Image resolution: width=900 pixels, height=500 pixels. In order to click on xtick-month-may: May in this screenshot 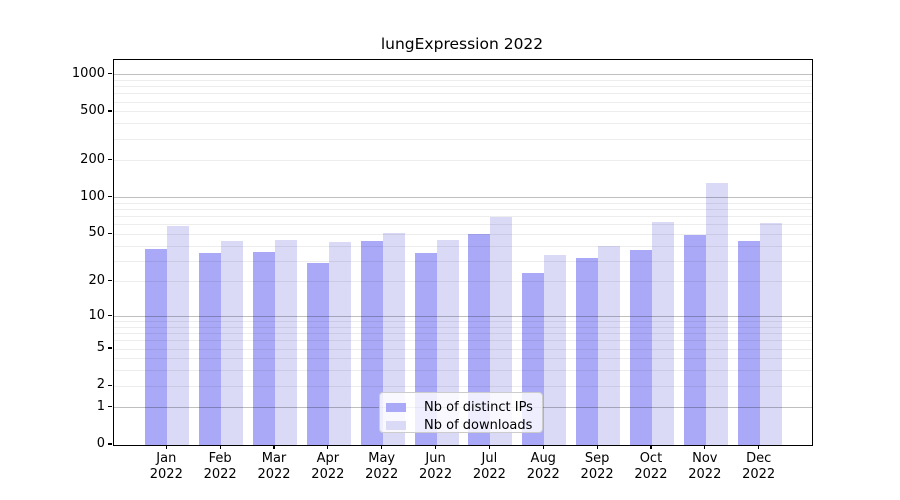, I will do `click(382, 458)`.